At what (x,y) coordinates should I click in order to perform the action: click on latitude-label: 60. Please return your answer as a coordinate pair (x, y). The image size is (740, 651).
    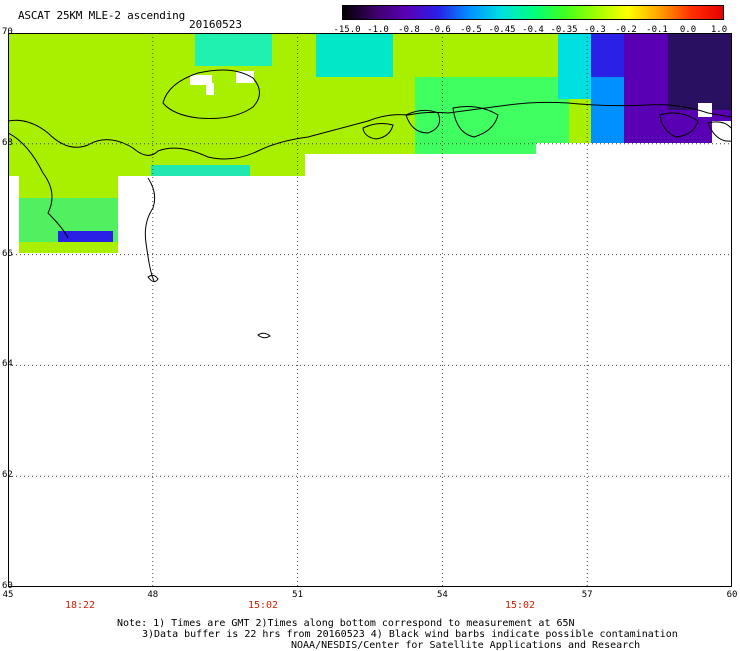
    Looking at the image, I should click on (7, 586).